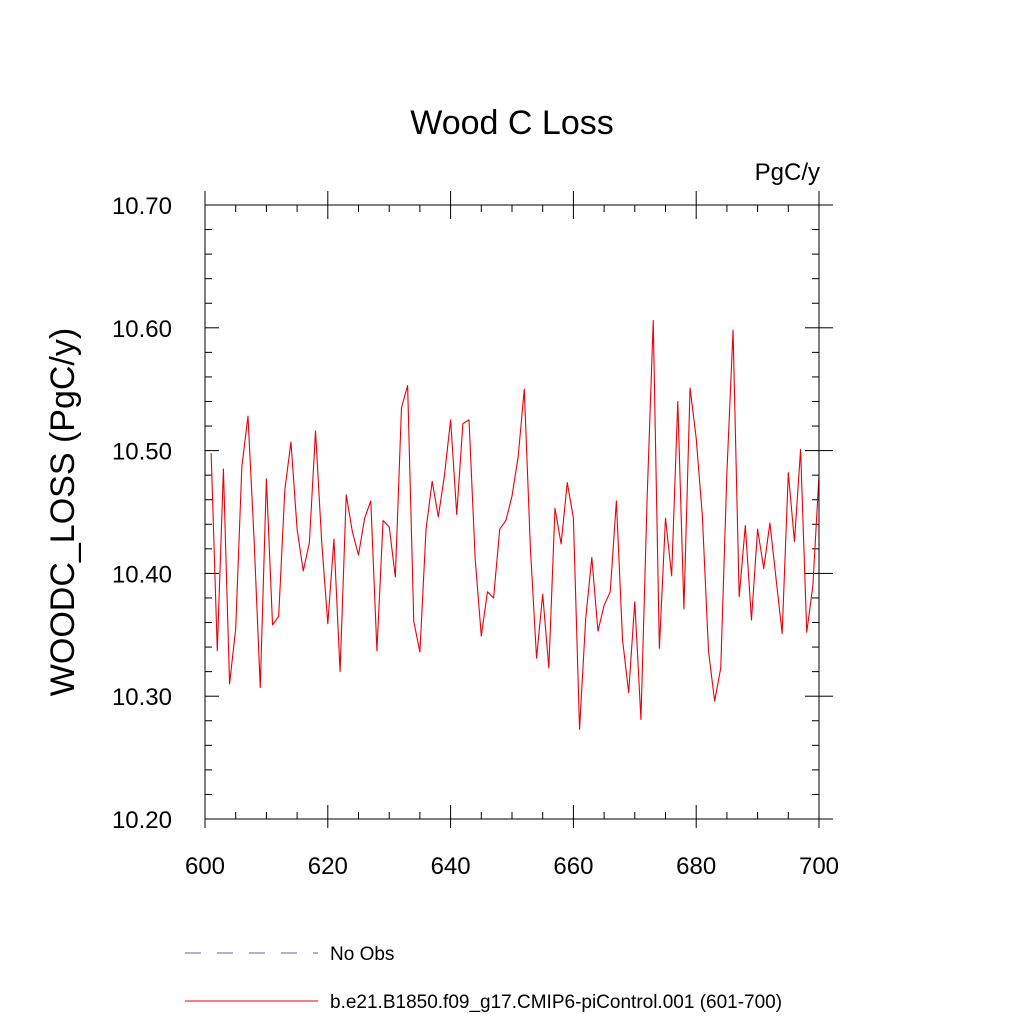 The image size is (1024, 1024). Describe the element at coordinates (142, 697) in the screenshot. I see `y-tick-label: 10.30` at that location.